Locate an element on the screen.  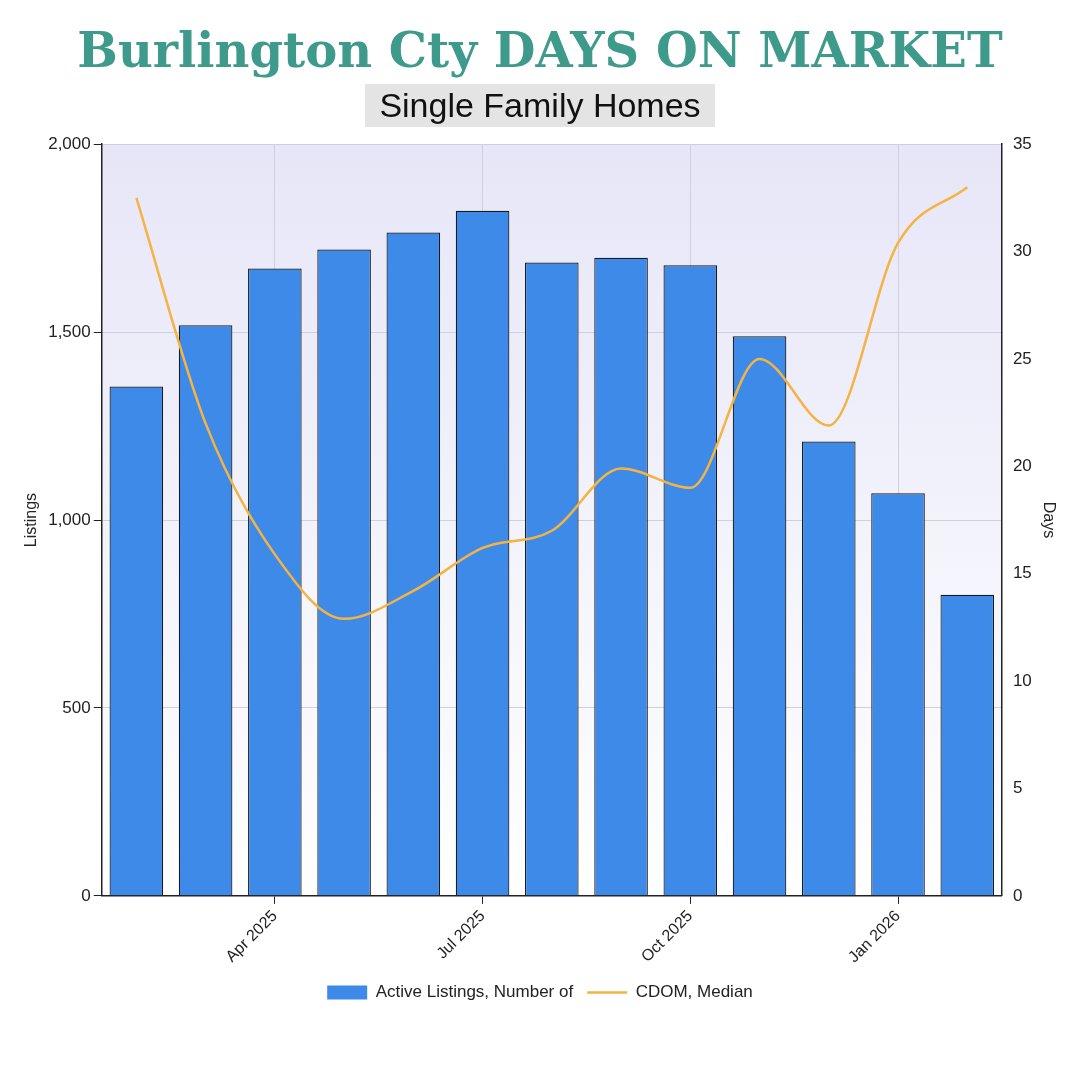
y-axis-title: Listings is located at coordinates (31, 520).